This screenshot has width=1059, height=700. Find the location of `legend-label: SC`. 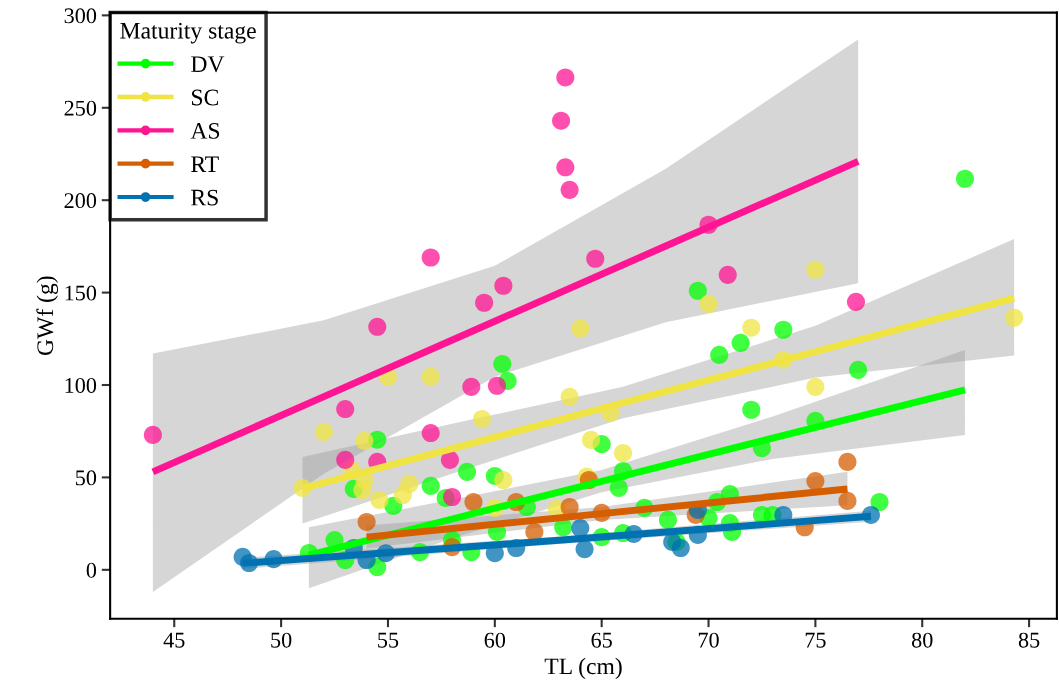

legend-label: SC is located at coordinates (204, 97).